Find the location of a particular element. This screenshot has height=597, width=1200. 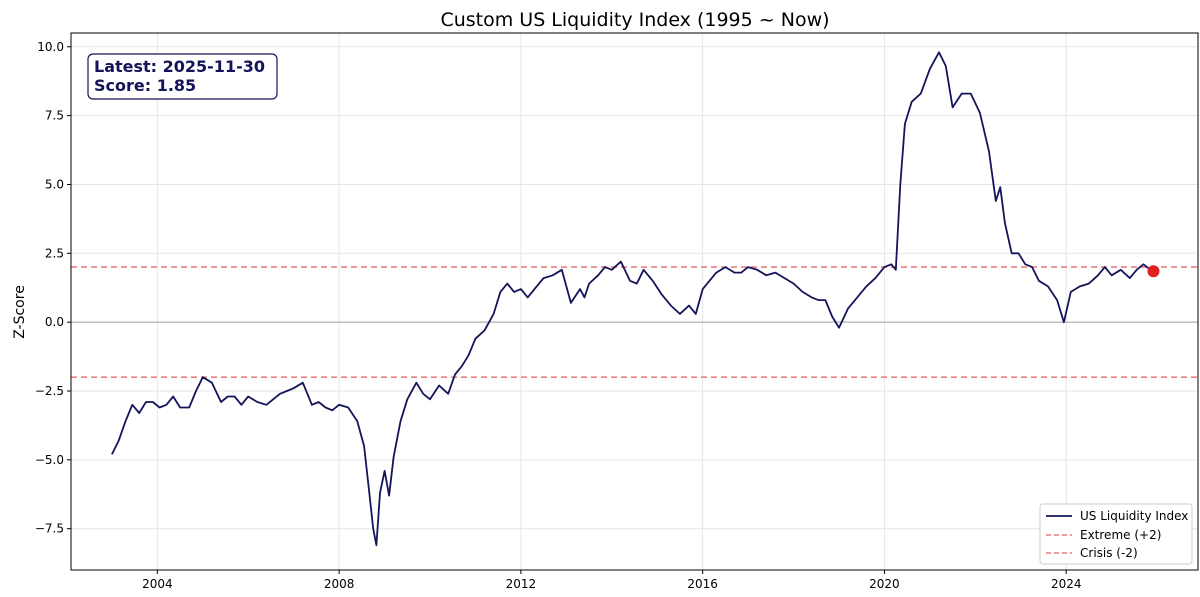

y-tick-label: −7.5 is located at coordinates (49, 529).